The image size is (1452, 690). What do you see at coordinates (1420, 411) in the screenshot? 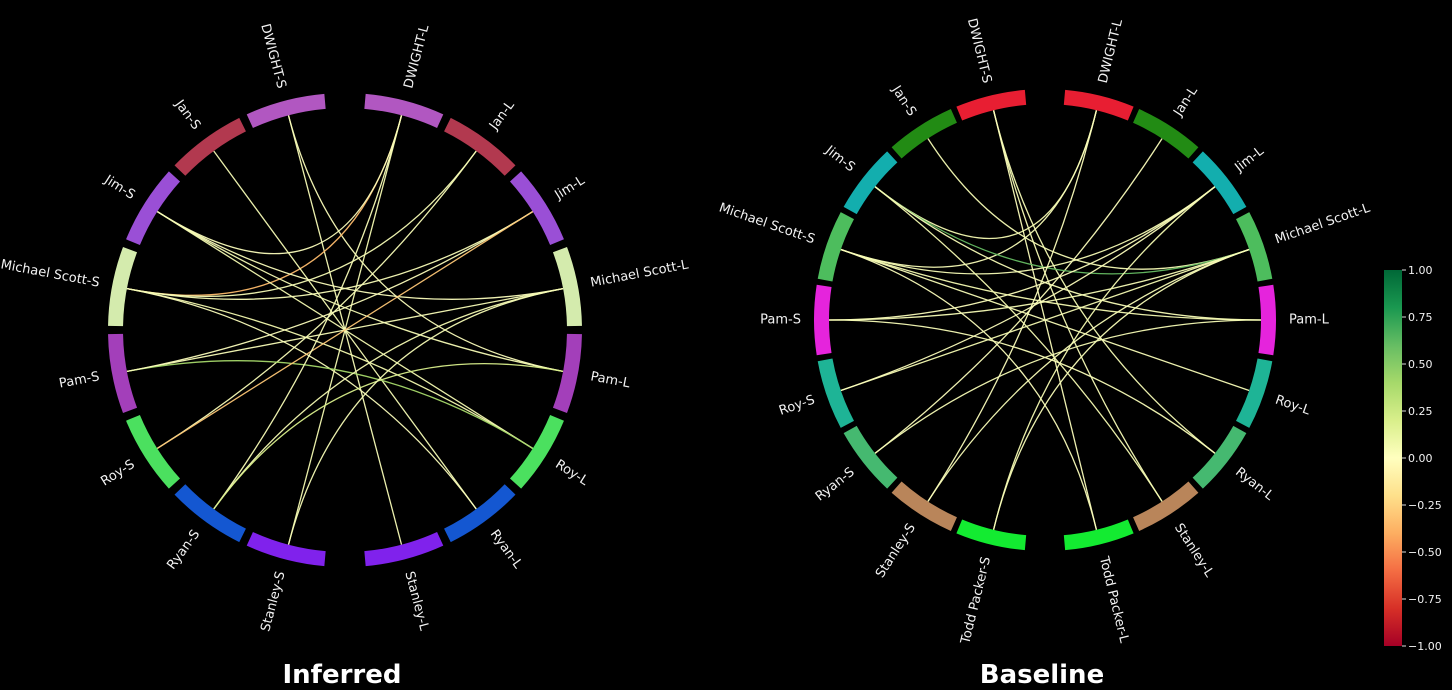
I see `colorbar-tick-label: 0.25` at bounding box center [1420, 411].